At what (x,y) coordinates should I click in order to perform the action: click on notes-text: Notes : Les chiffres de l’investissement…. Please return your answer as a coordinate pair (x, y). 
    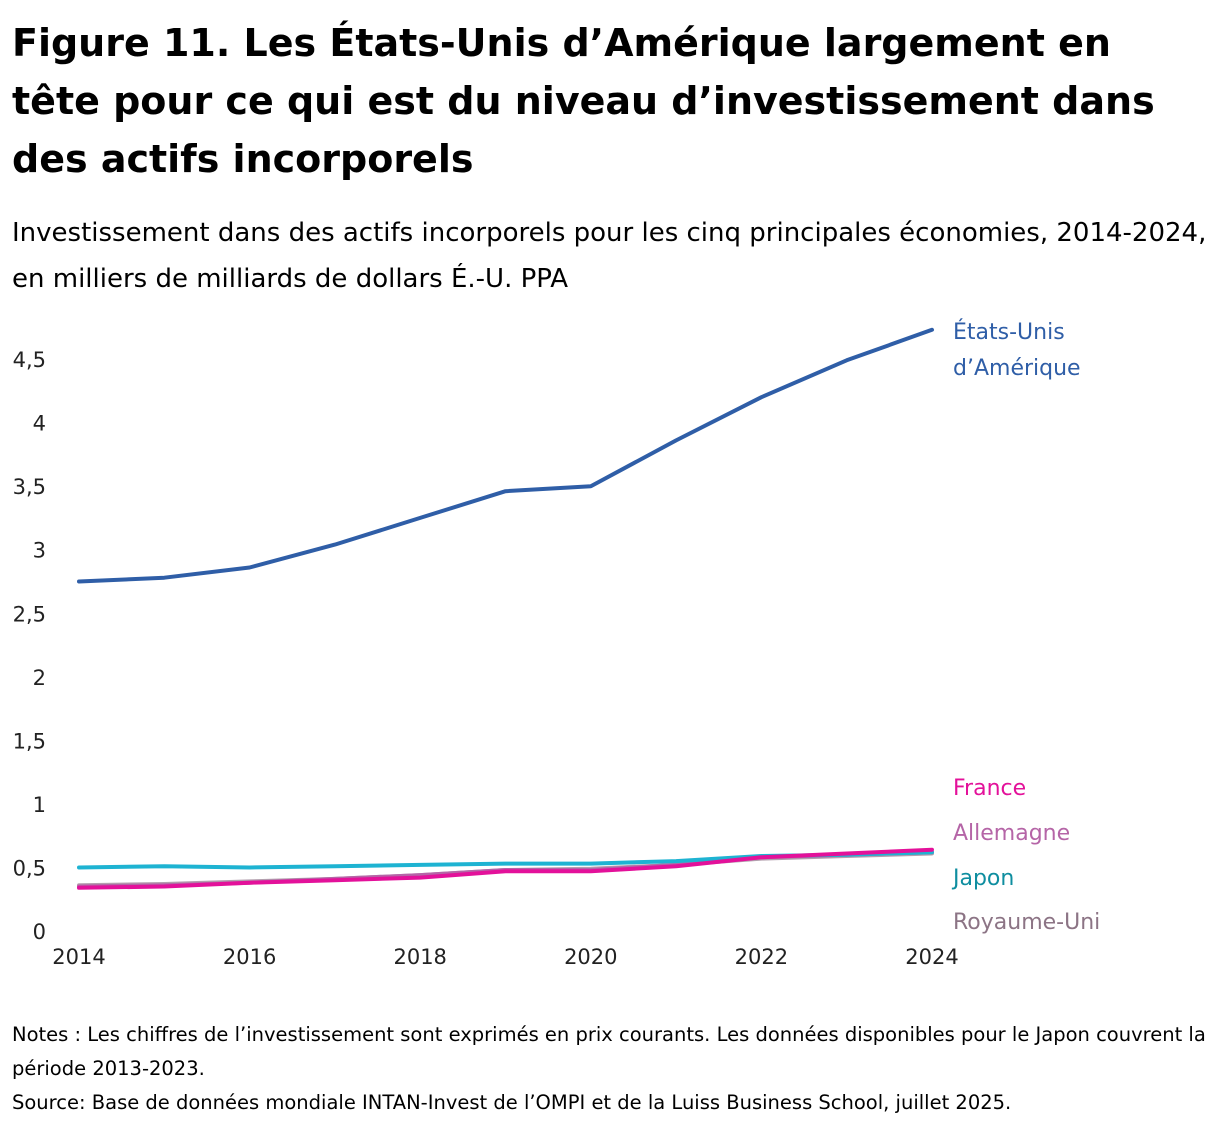
    Looking at the image, I should click on (609, 1051).